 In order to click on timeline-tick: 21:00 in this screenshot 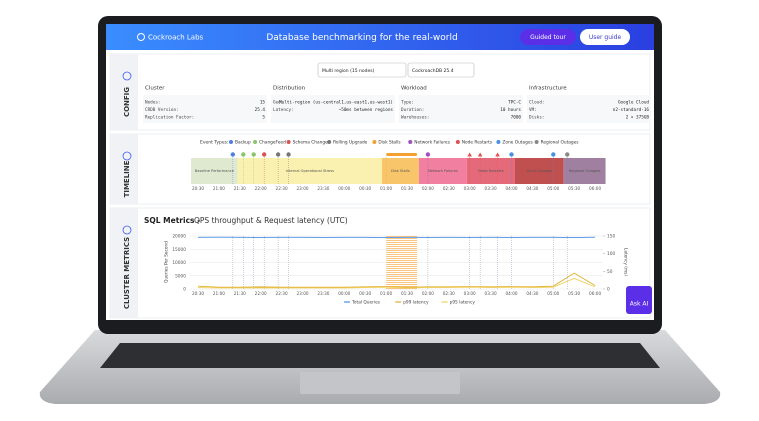, I will do `click(219, 188)`.